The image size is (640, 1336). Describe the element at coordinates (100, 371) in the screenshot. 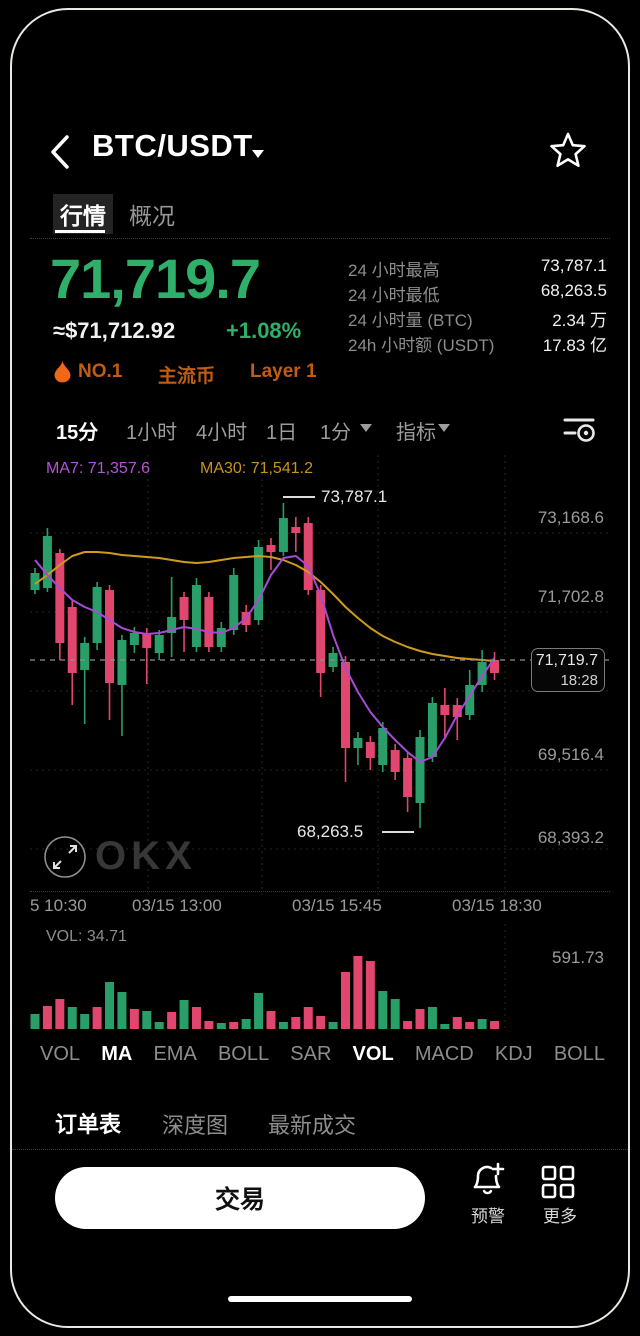

I see `rank-badge: NO.1` at that location.